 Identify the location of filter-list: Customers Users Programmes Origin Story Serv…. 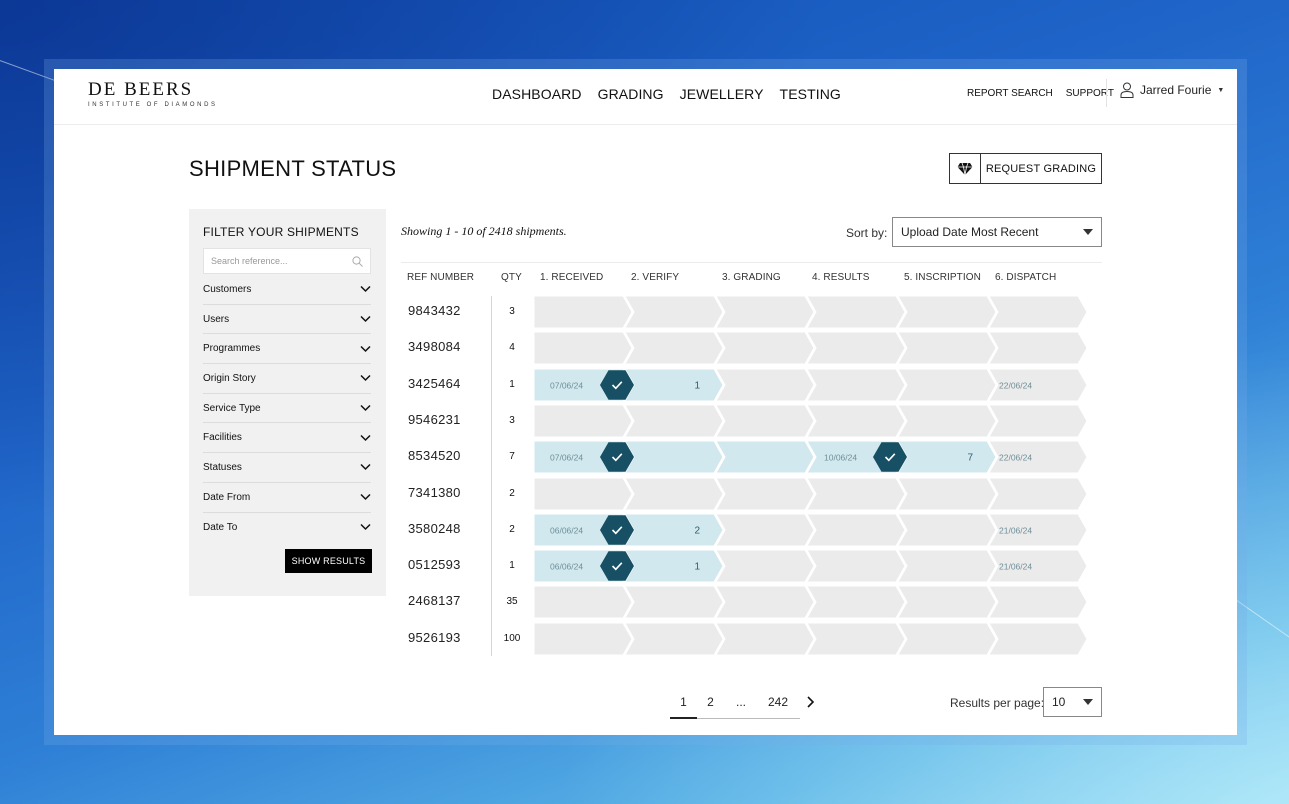
(287, 408).